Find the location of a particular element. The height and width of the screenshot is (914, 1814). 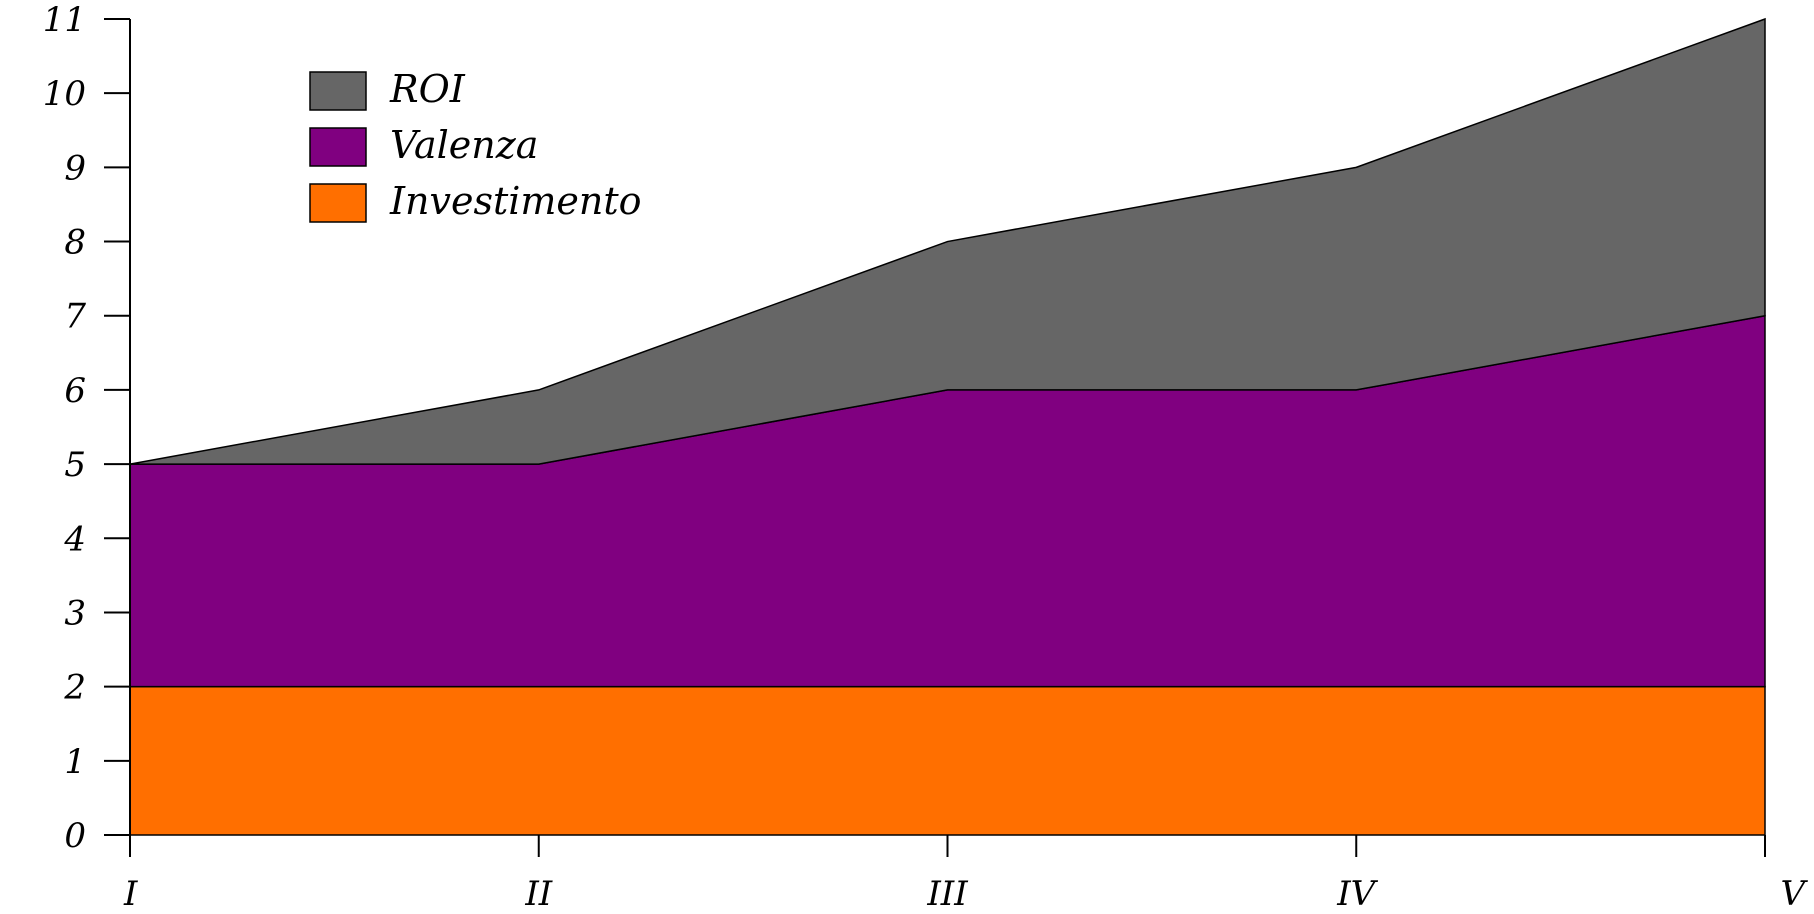

area-investimento is located at coordinates (947, 760).